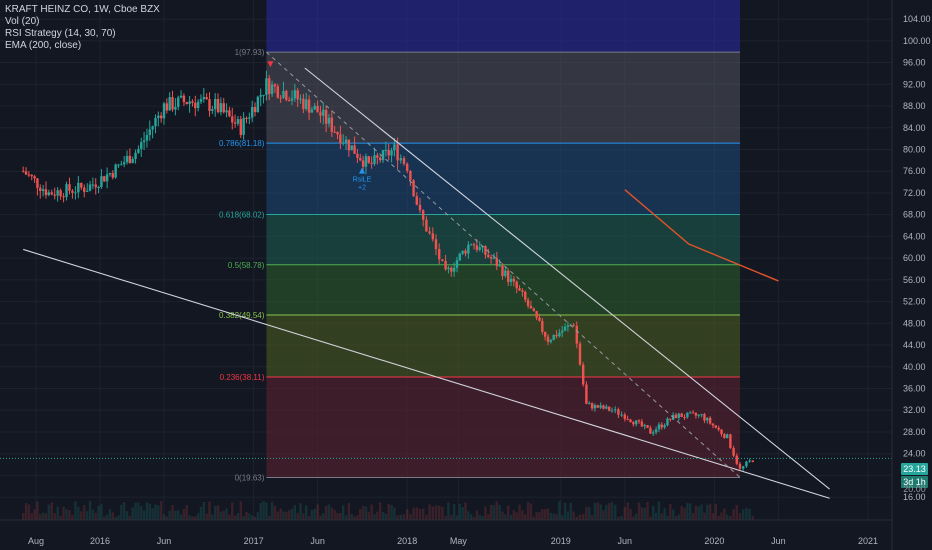 The width and height of the screenshot is (932, 550). What do you see at coordinates (246, 265) in the screenshot?
I see `fib-level-label: 0.5(58.78)` at bounding box center [246, 265].